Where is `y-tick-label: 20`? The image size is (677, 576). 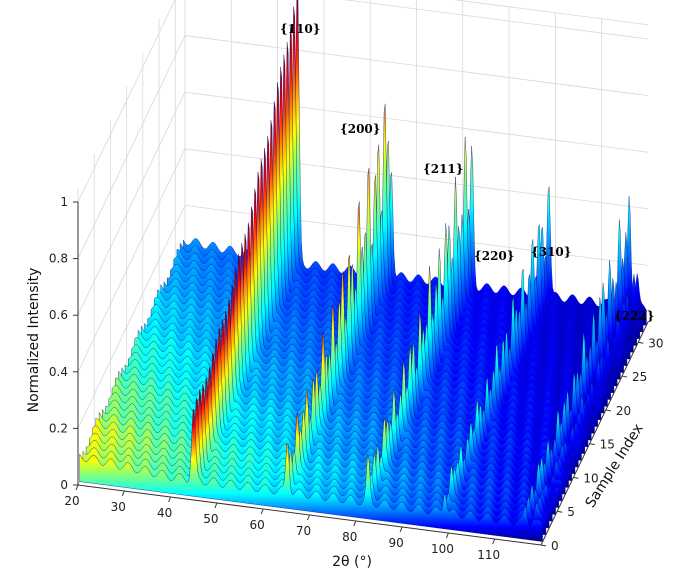
y-tick-label: 20 is located at coordinates (623, 411).